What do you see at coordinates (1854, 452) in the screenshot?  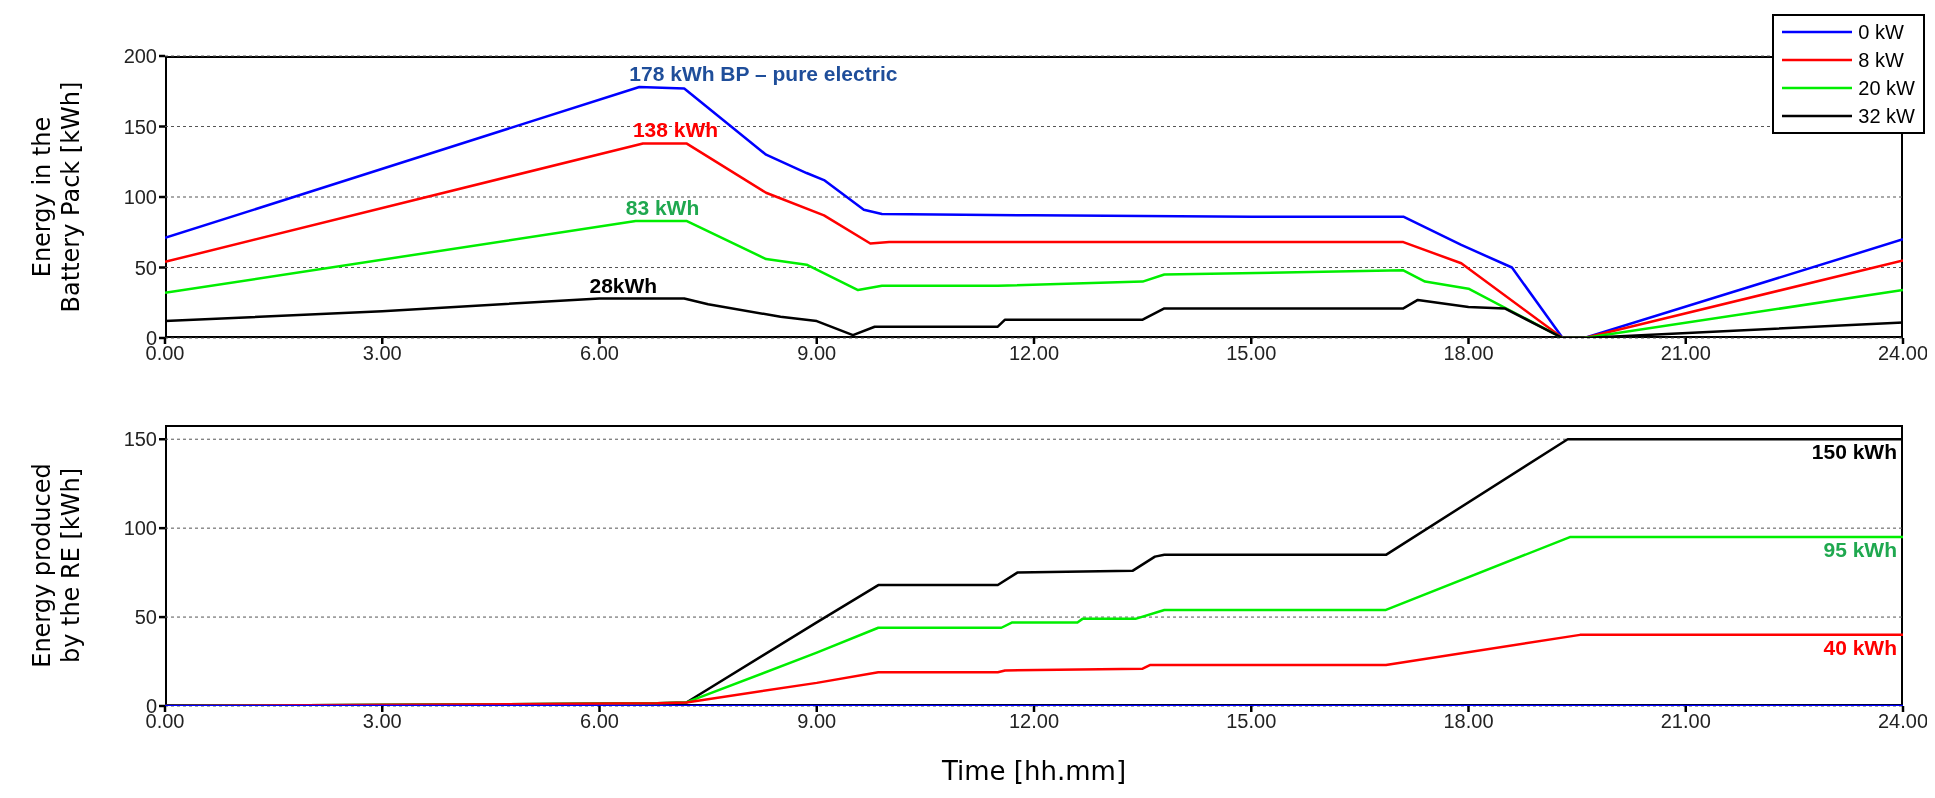 I see `annotation: 150 kWh` at bounding box center [1854, 452].